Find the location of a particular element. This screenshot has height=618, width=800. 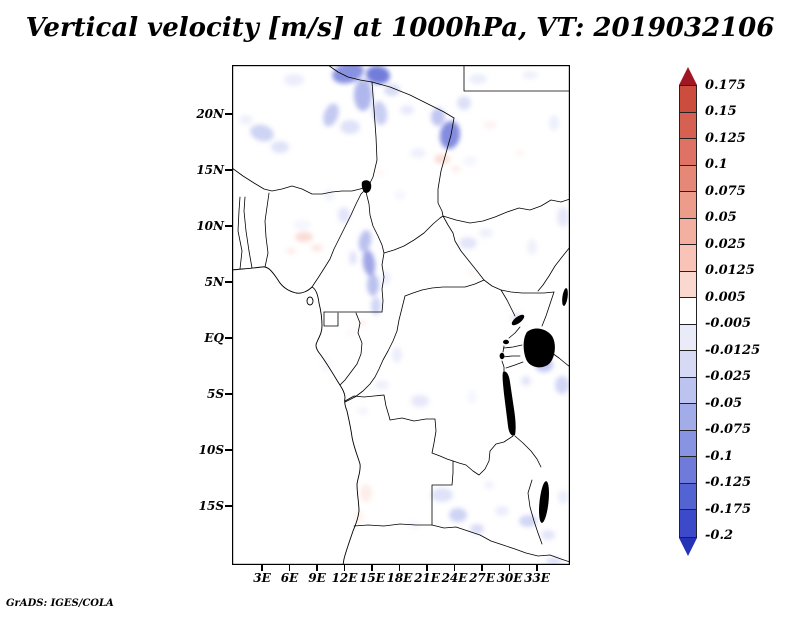

lake-chad is located at coordinates (366, 186).